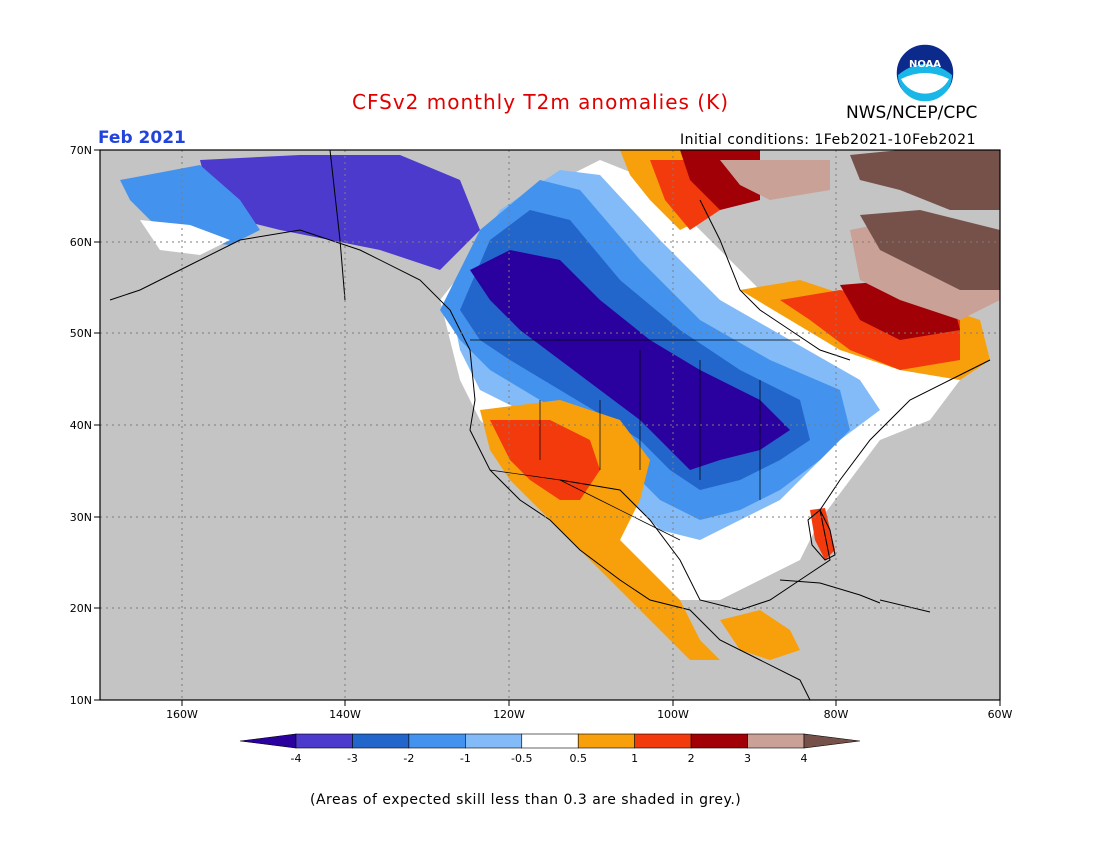 The height and width of the screenshot is (850, 1100). I want to click on lat-tick-label: 40N, so click(81, 425).